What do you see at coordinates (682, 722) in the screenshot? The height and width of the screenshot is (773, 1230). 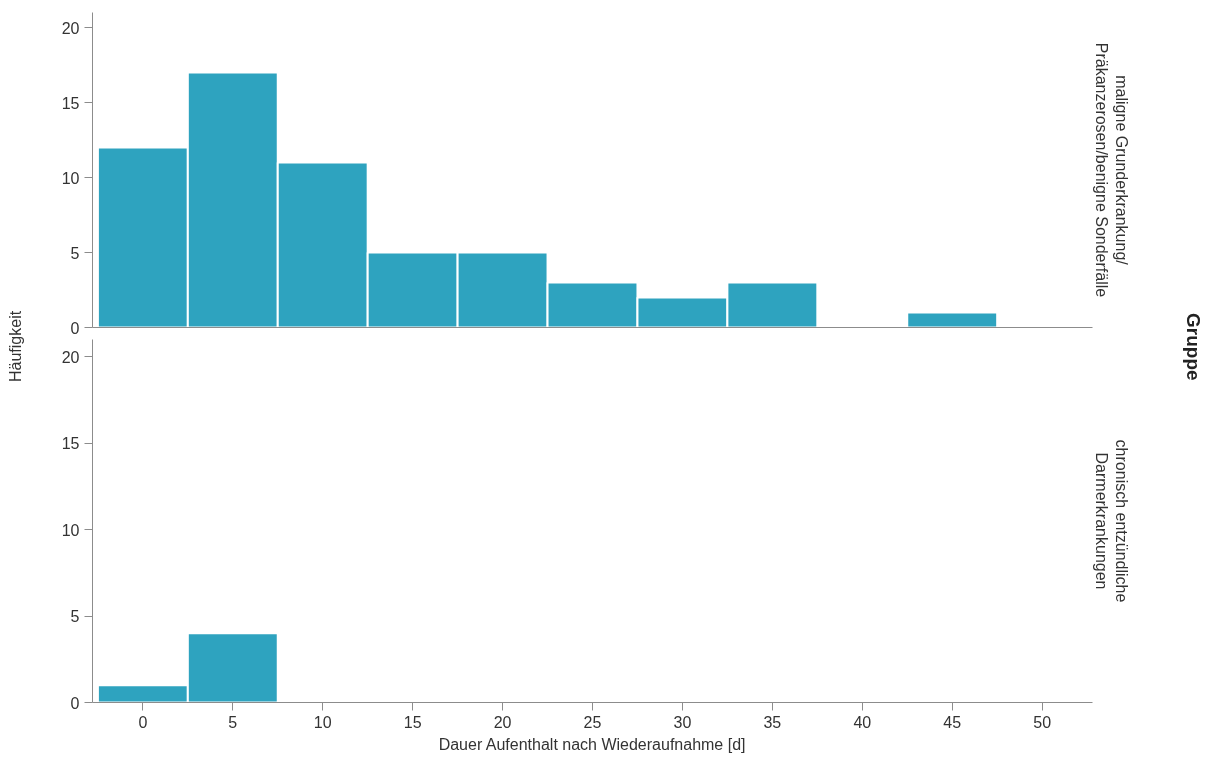 I see `x-tick-label: 30` at bounding box center [682, 722].